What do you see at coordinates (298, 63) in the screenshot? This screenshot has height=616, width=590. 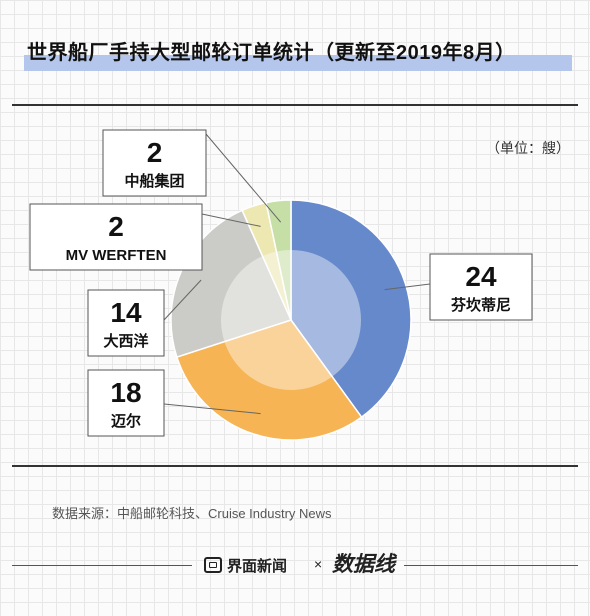 I see `title-highlight` at bounding box center [298, 63].